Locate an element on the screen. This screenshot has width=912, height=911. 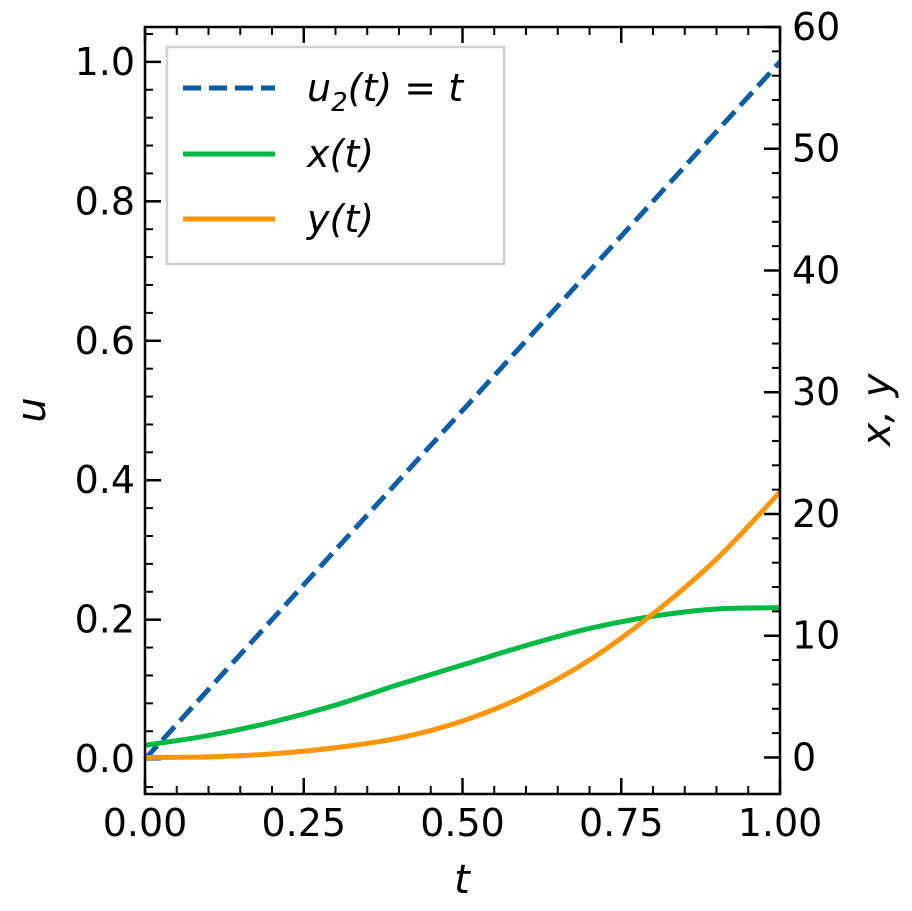
y-axis-label: u is located at coordinates (32, 409).